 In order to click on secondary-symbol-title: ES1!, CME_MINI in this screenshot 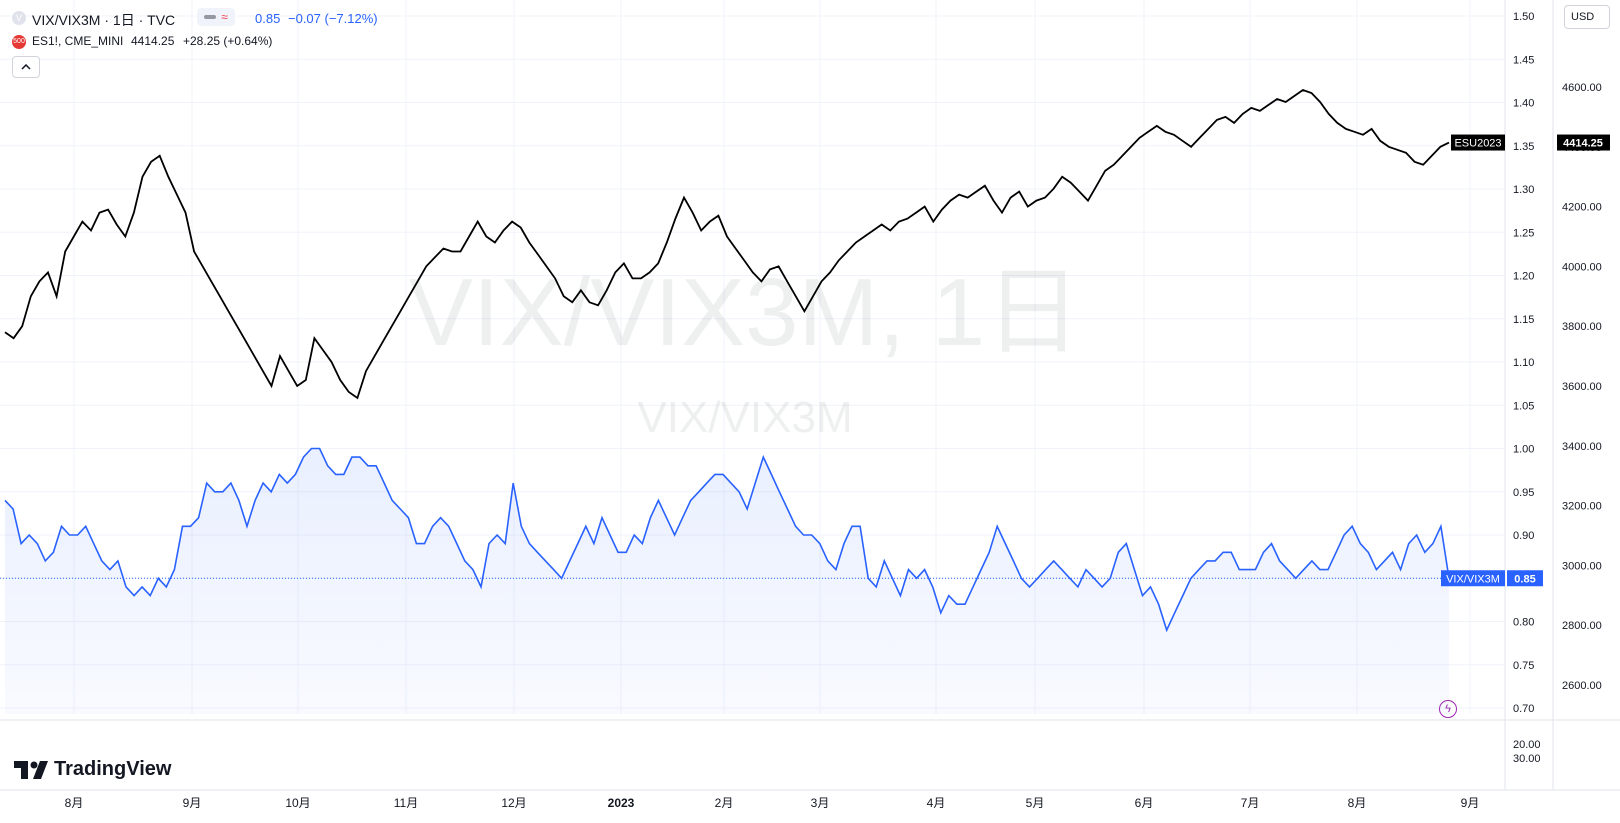, I will do `click(78, 41)`.